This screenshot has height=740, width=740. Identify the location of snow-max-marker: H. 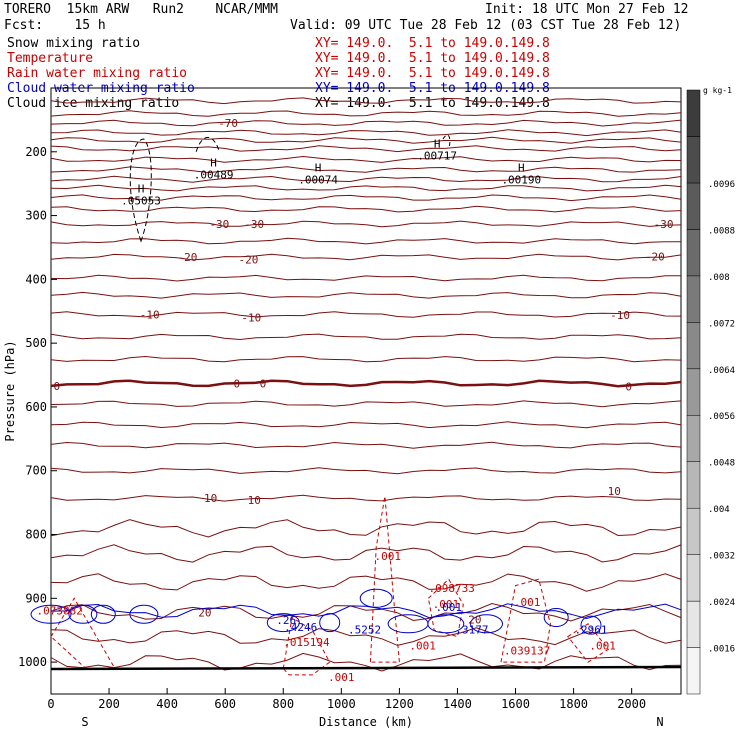
(318, 168).